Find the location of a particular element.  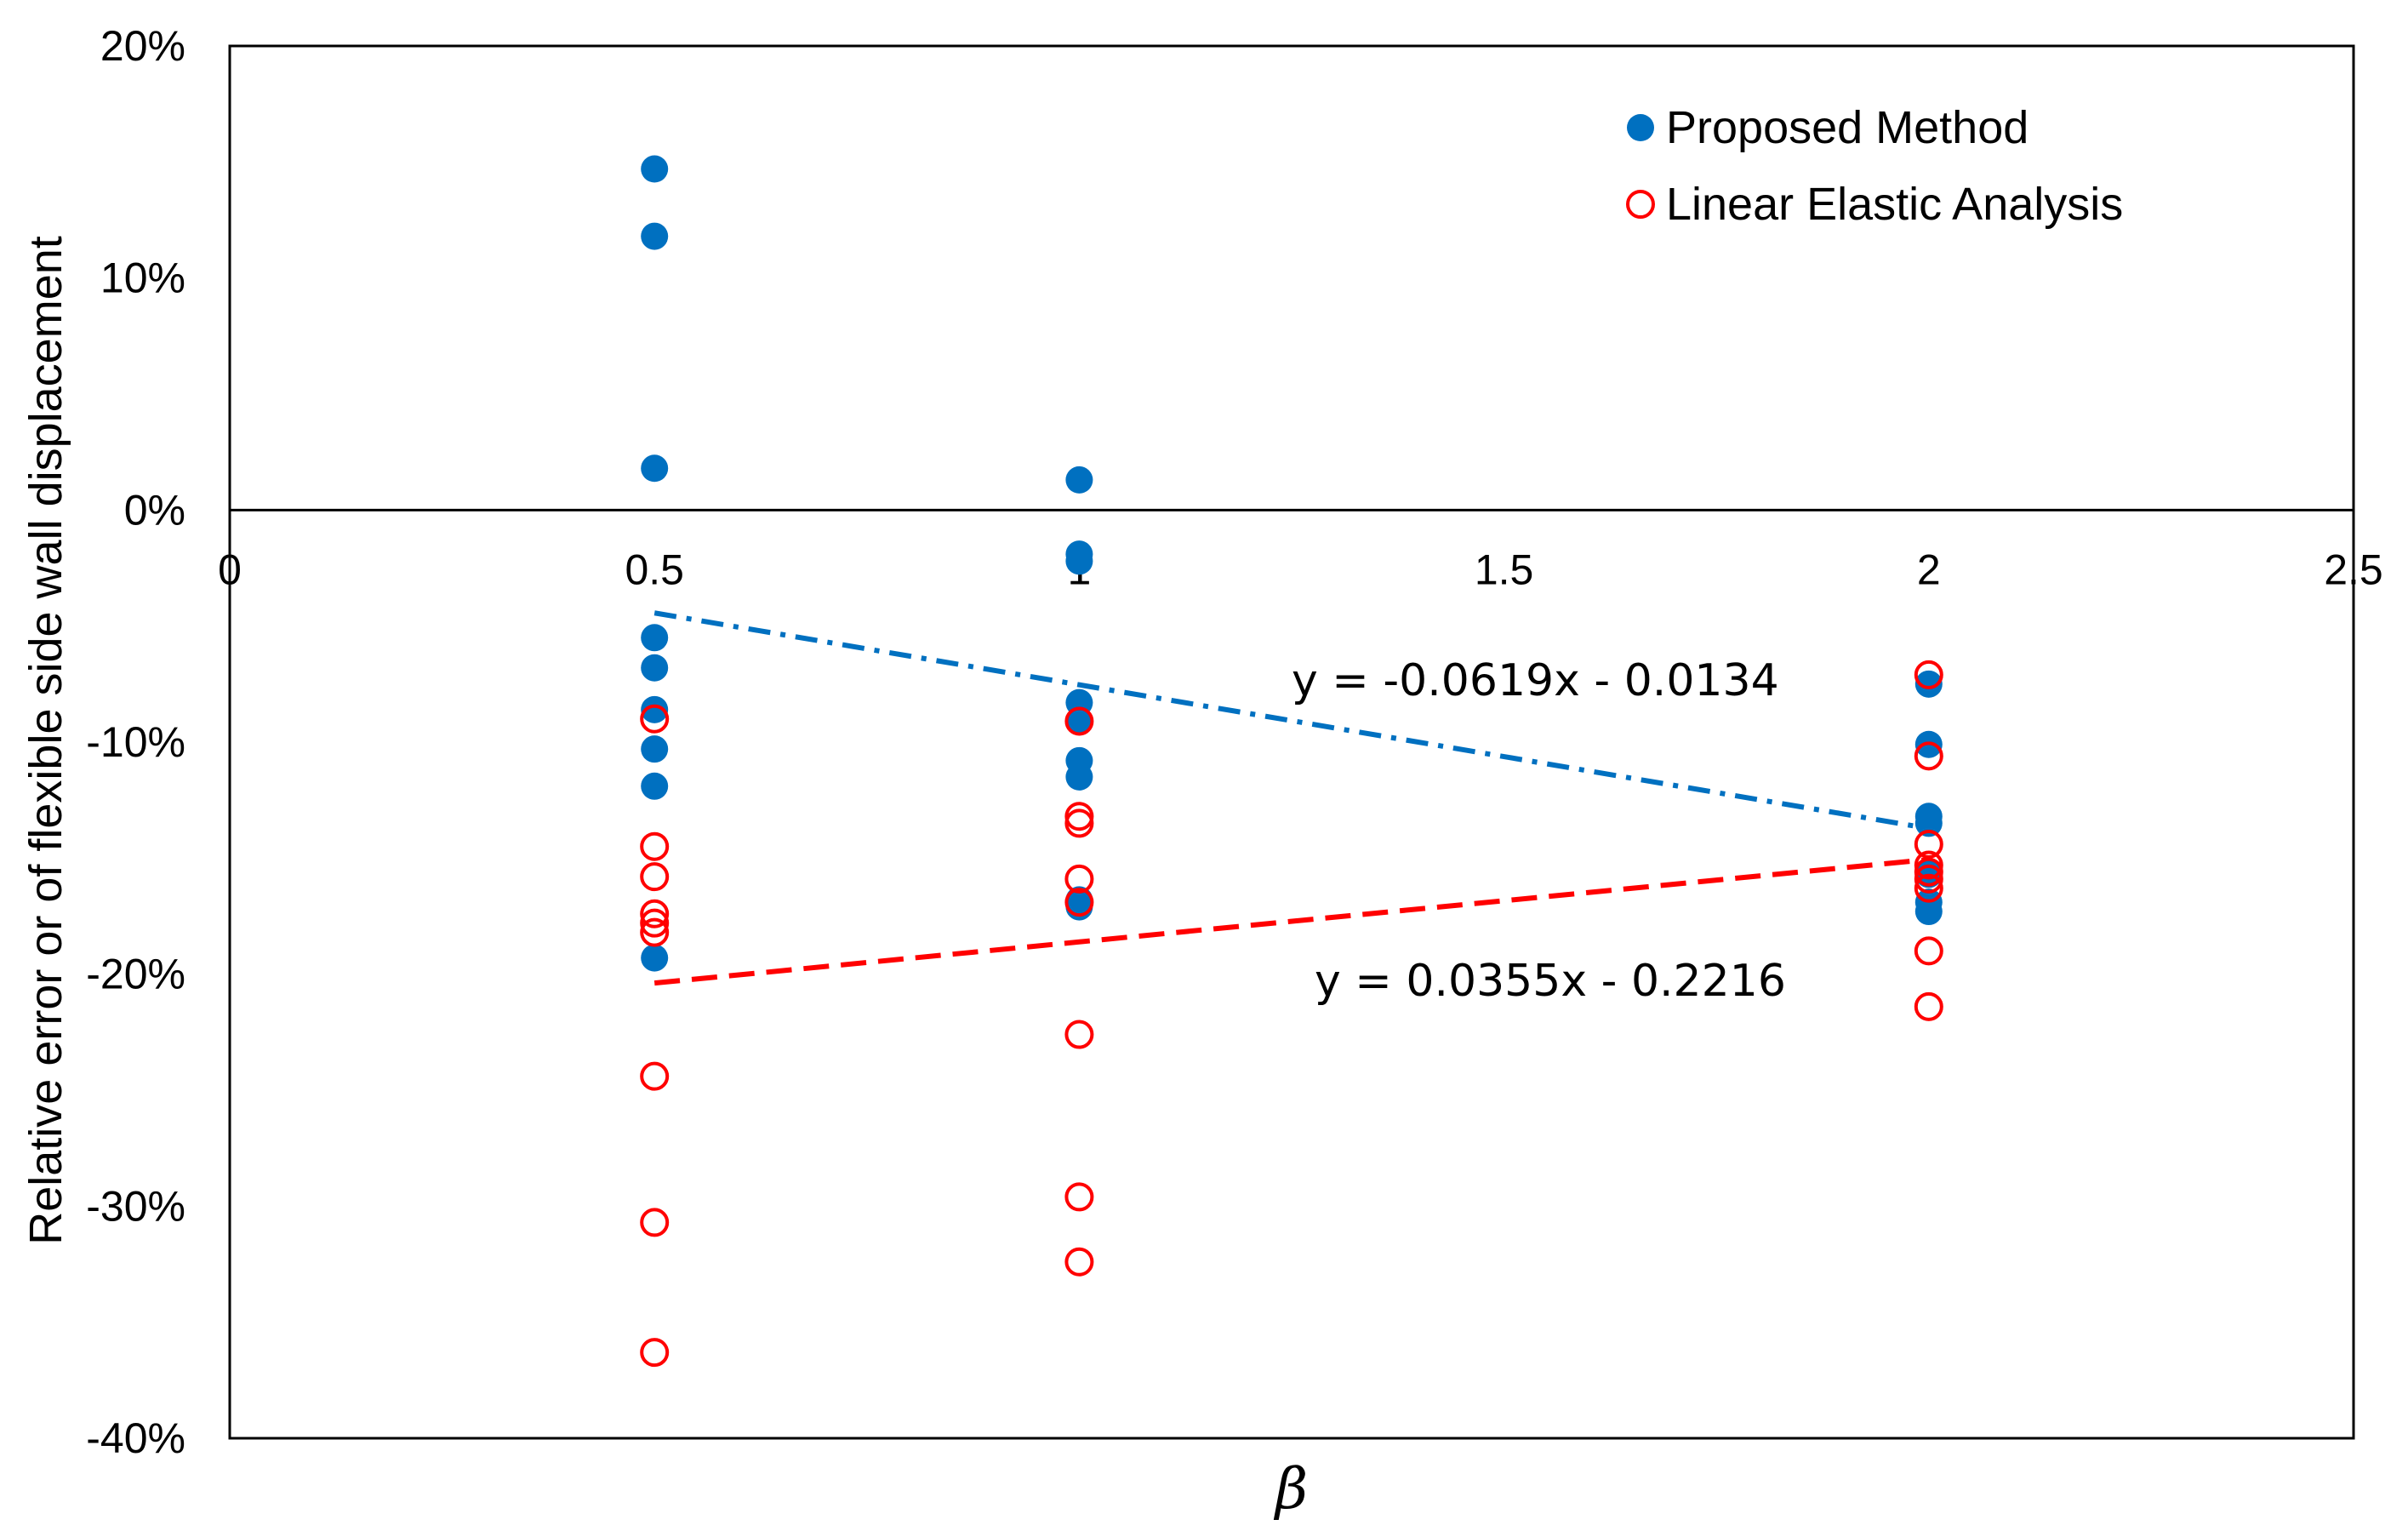

x-axis-title: β is located at coordinates (1290, 1489).